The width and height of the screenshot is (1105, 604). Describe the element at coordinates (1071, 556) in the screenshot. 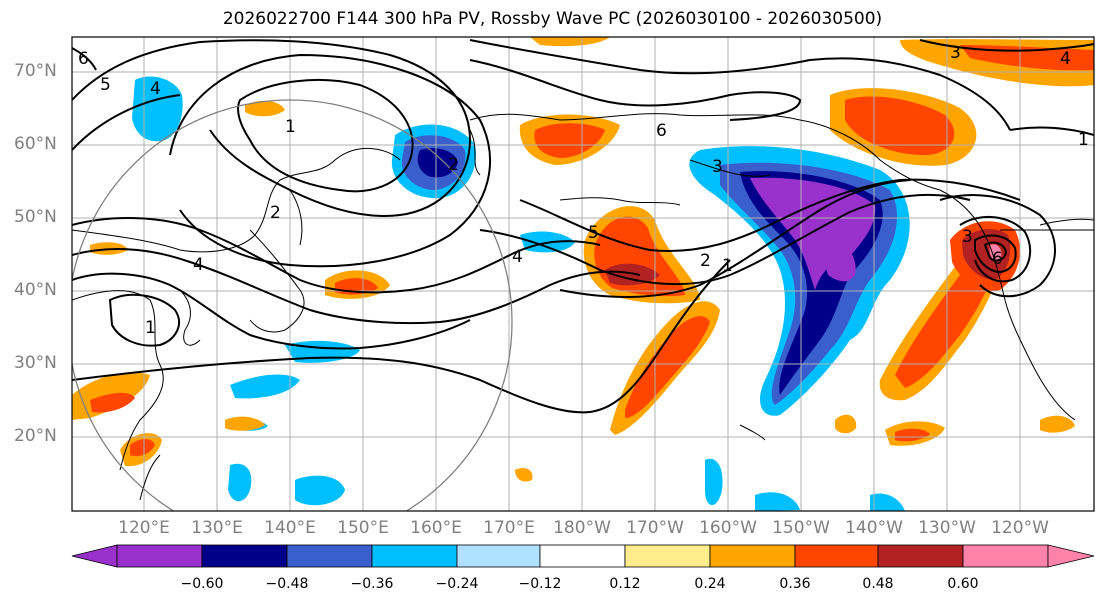

I see `colorbar-high-extend` at that location.